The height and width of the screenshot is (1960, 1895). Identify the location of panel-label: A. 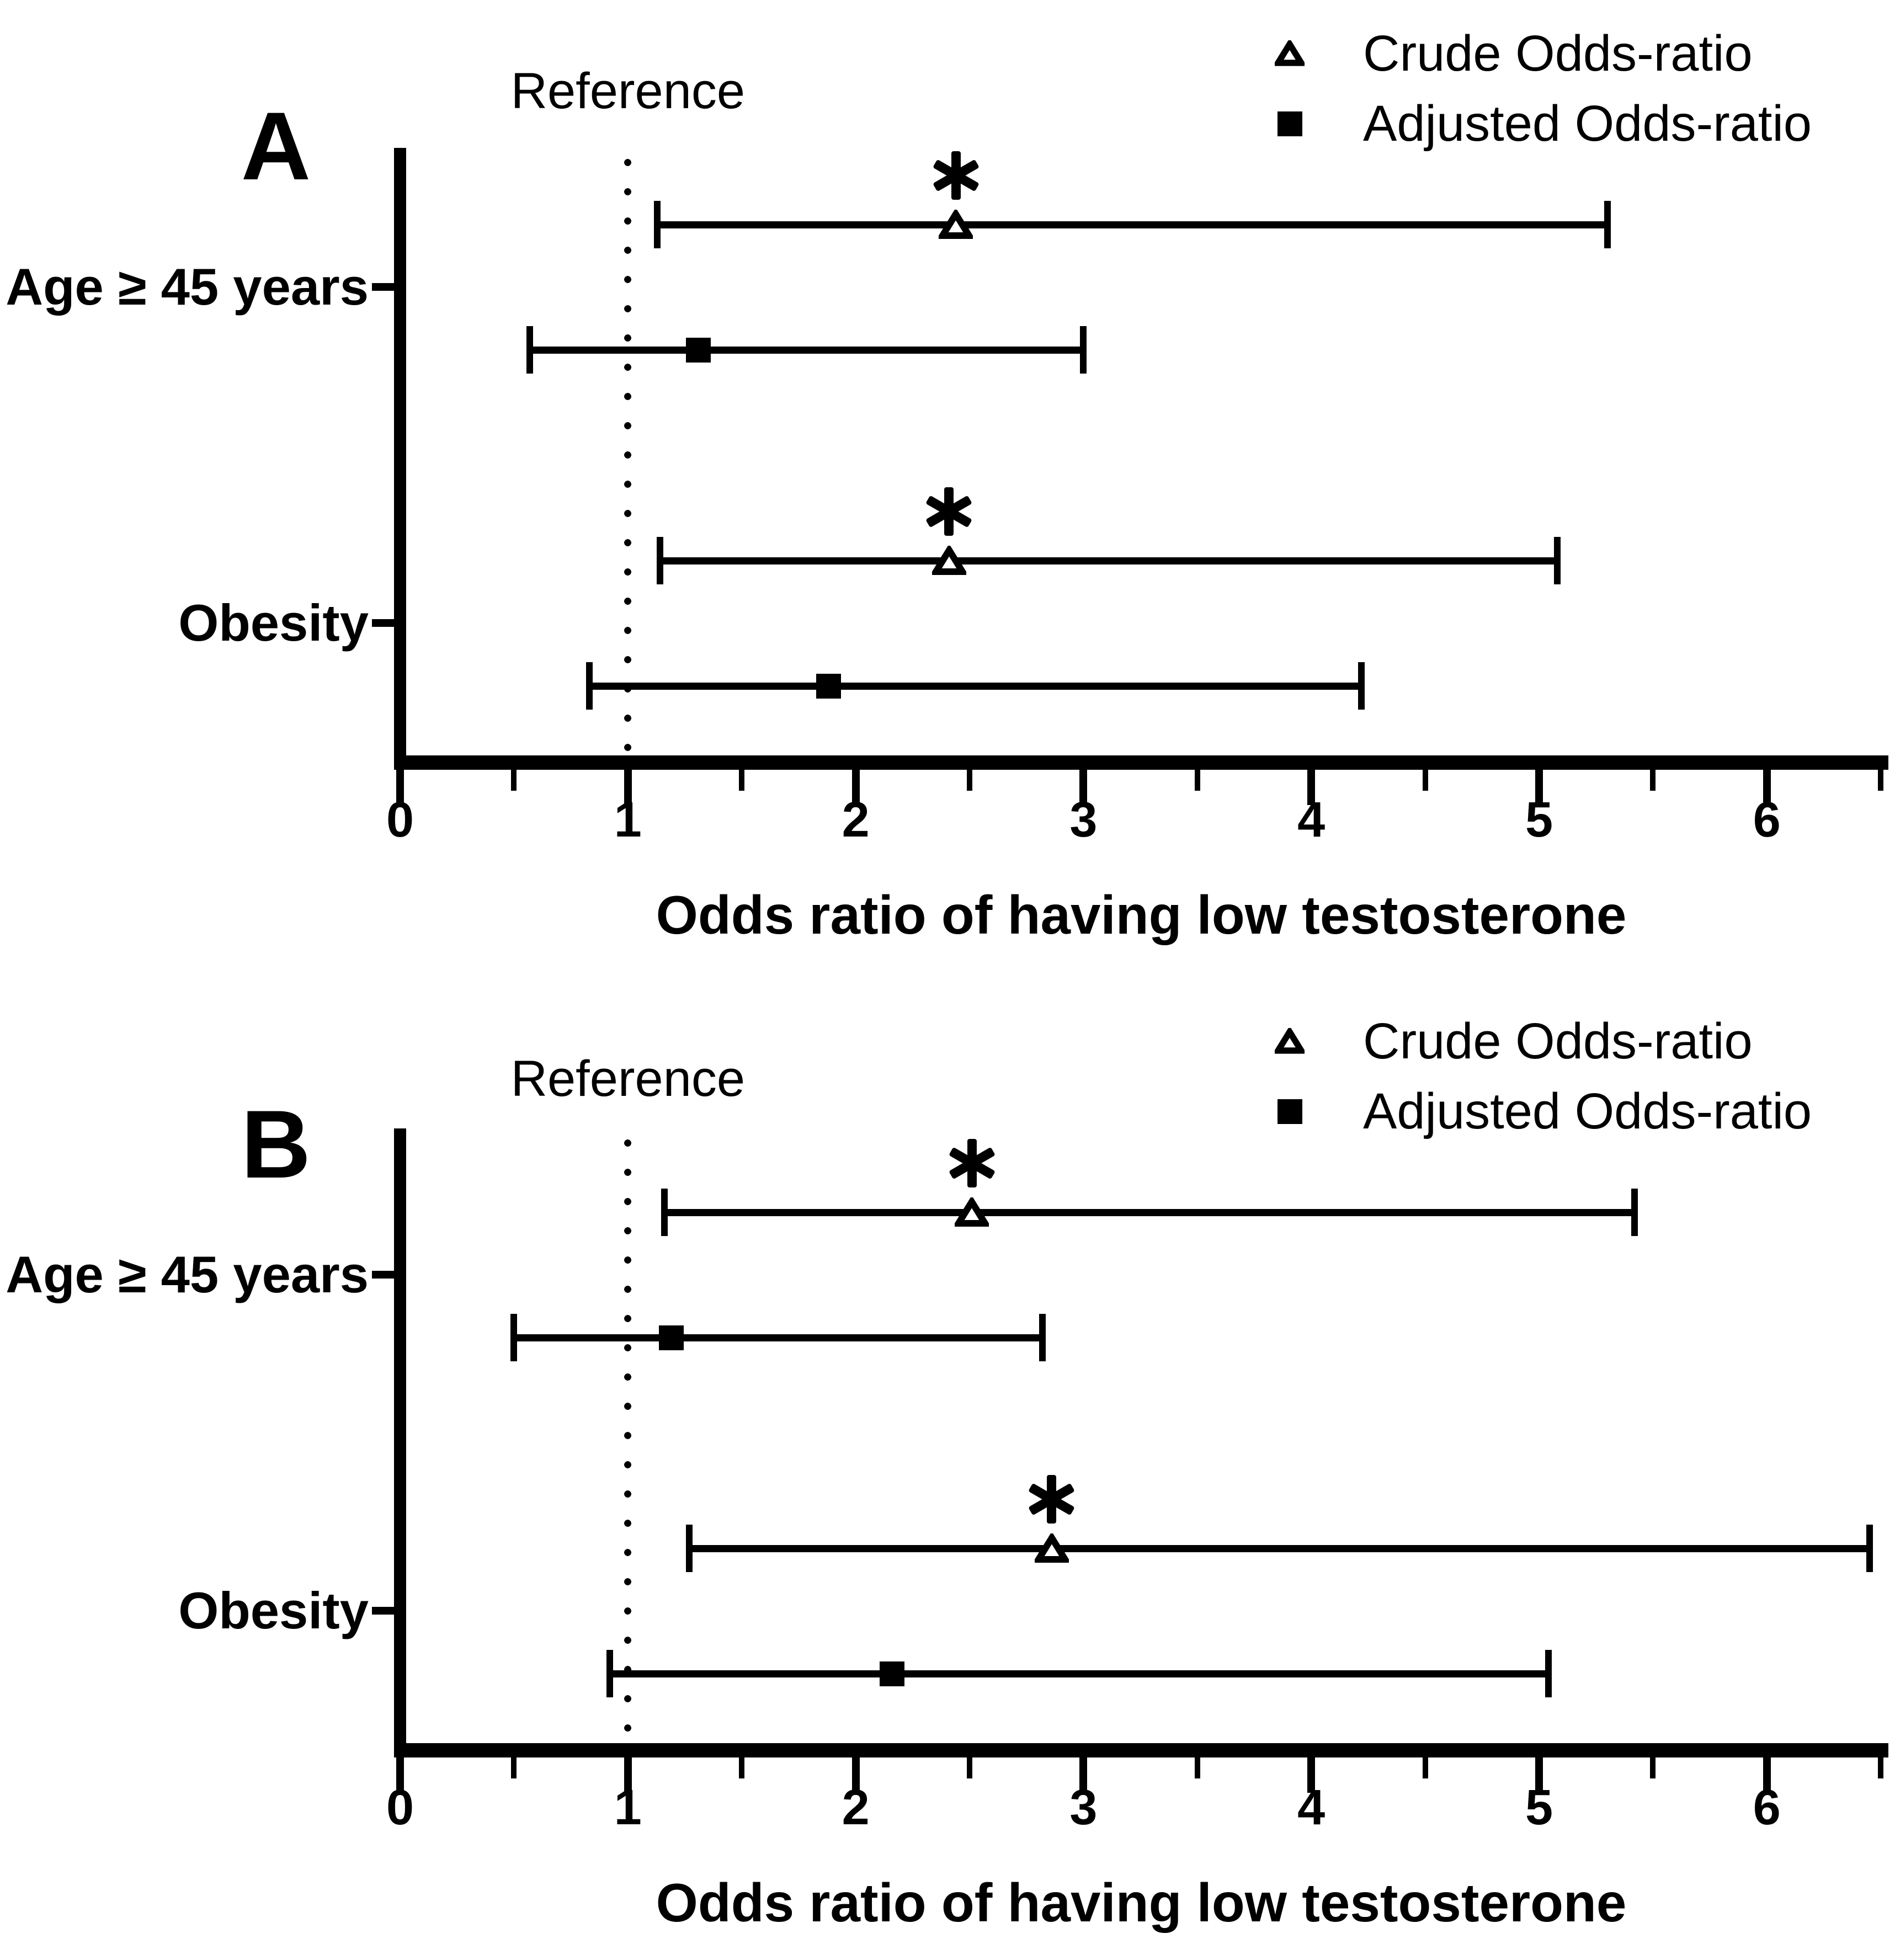
(276, 146).